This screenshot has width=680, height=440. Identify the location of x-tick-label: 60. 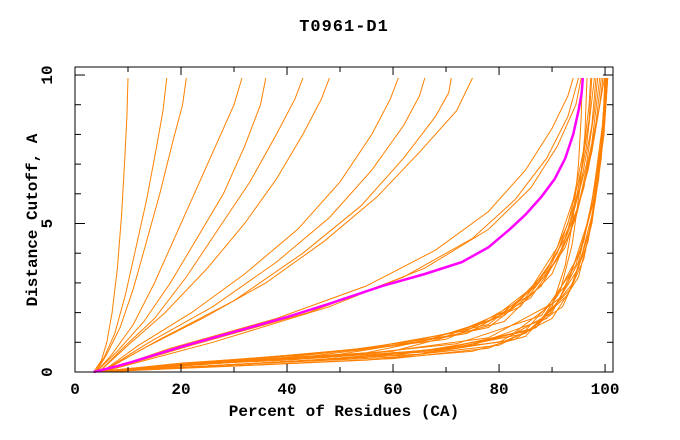
(392, 390).